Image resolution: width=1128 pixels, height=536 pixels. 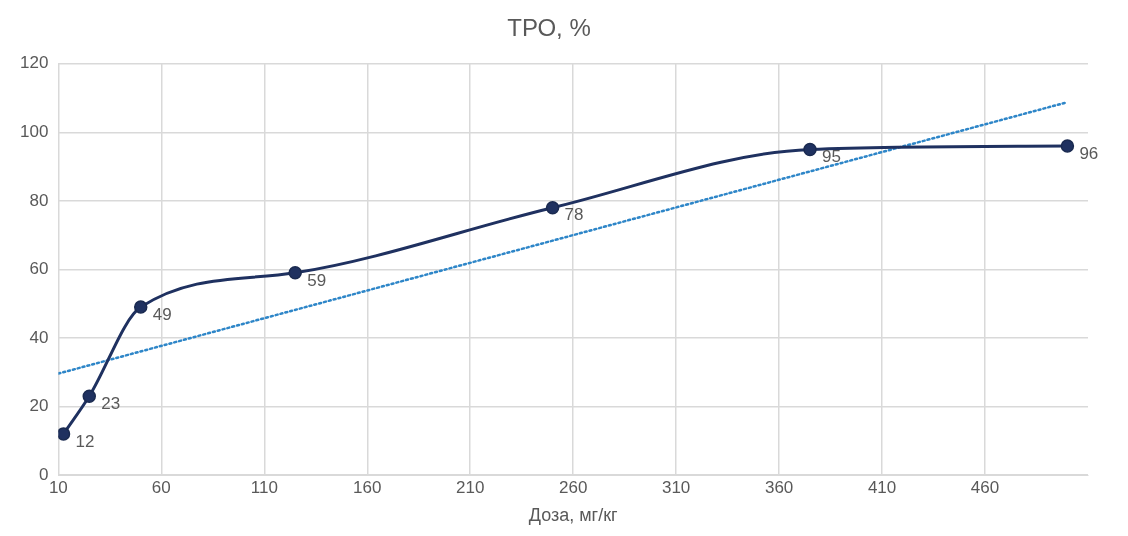 What do you see at coordinates (470, 487) in the screenshot?
I see `x-tick-label: 210` at bounding box center [470, 487].